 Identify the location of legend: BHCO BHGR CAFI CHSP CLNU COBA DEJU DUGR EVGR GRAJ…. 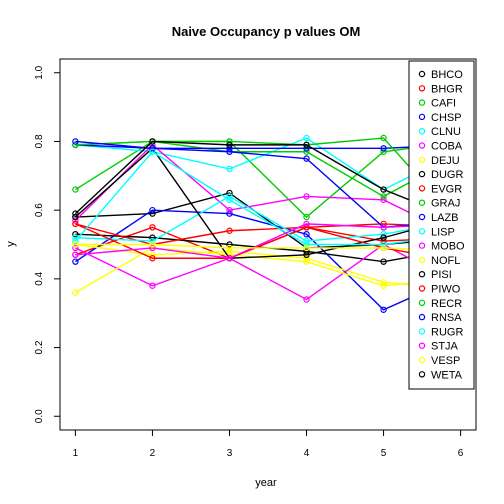
(441, 225).